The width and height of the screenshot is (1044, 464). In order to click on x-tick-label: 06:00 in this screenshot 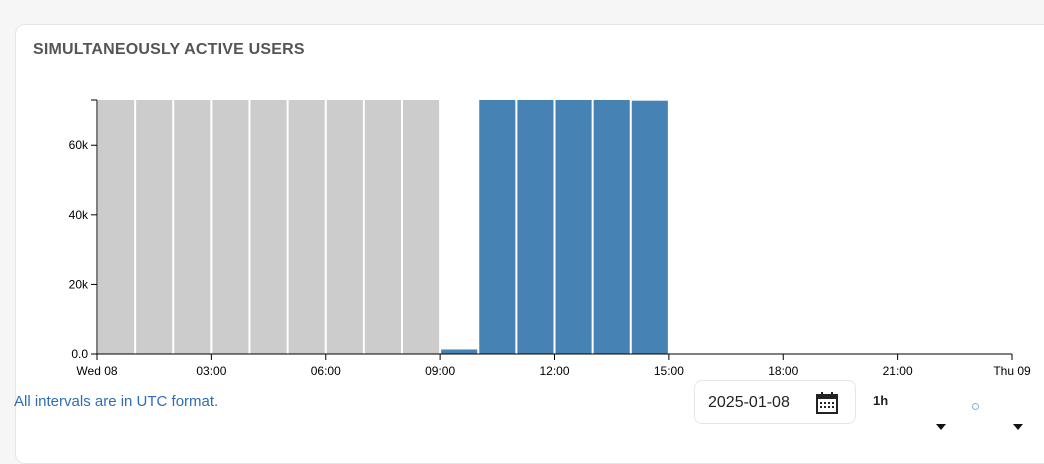, I will do `click(326, 371)`.